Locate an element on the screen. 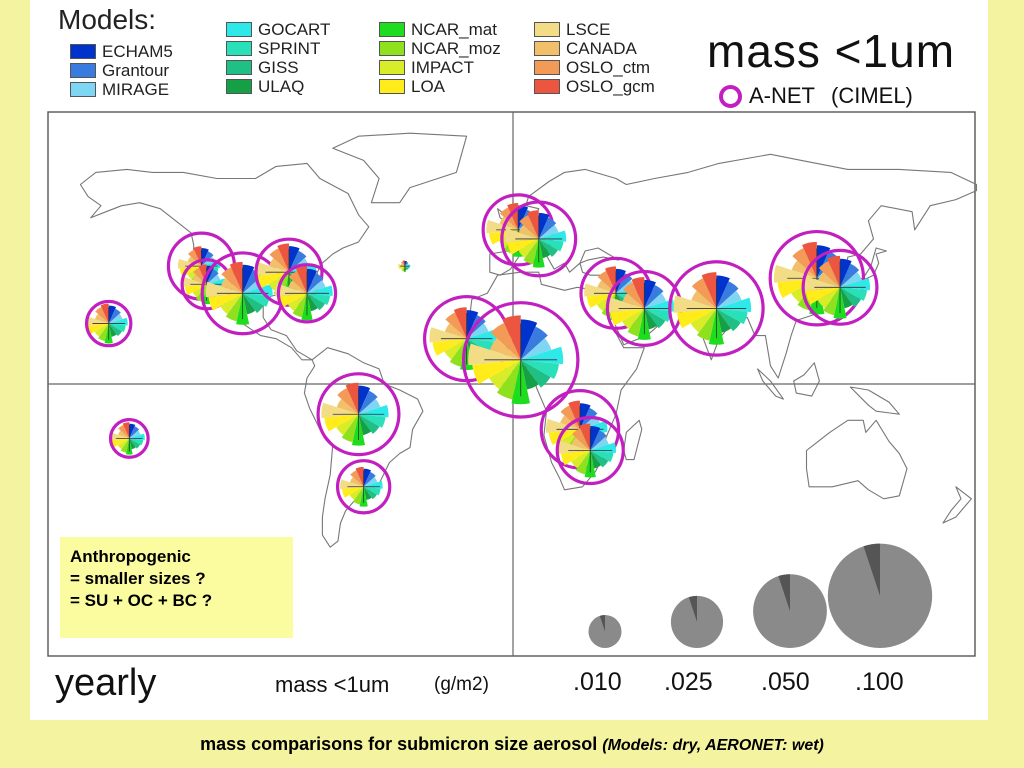  legend-item: GOCART is located at coordinates (278, 29).